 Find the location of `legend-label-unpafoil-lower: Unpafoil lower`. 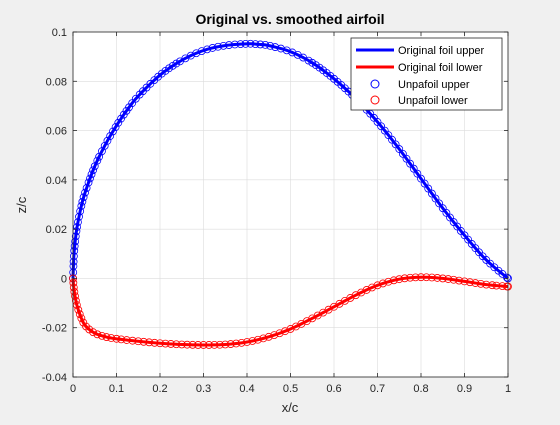

legend-label-unpafoil-lower: Unpafoil lower is located at coordinates (433, 101).